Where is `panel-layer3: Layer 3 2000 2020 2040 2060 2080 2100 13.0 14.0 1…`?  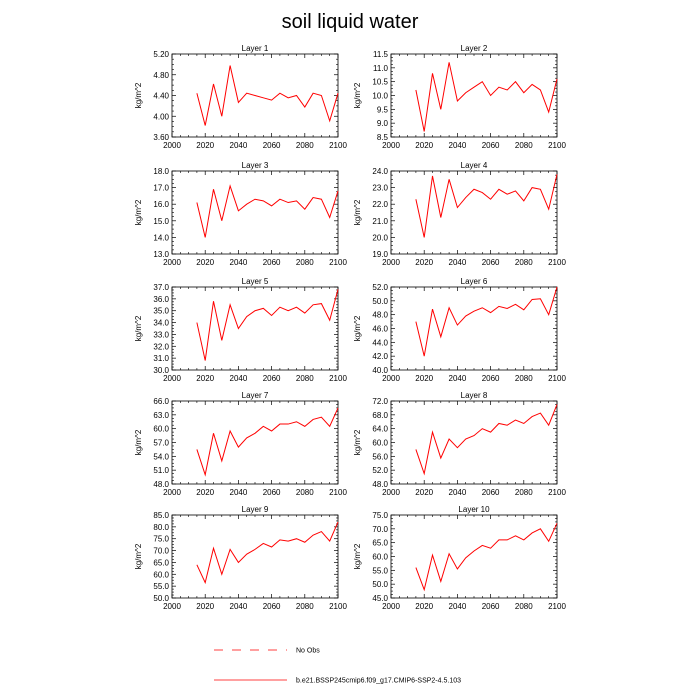 panel-layer3: Layer 3 2000 2020 2040 2060 2080 2100 13.0 14.0 1… is located at coordinates (240, 214).